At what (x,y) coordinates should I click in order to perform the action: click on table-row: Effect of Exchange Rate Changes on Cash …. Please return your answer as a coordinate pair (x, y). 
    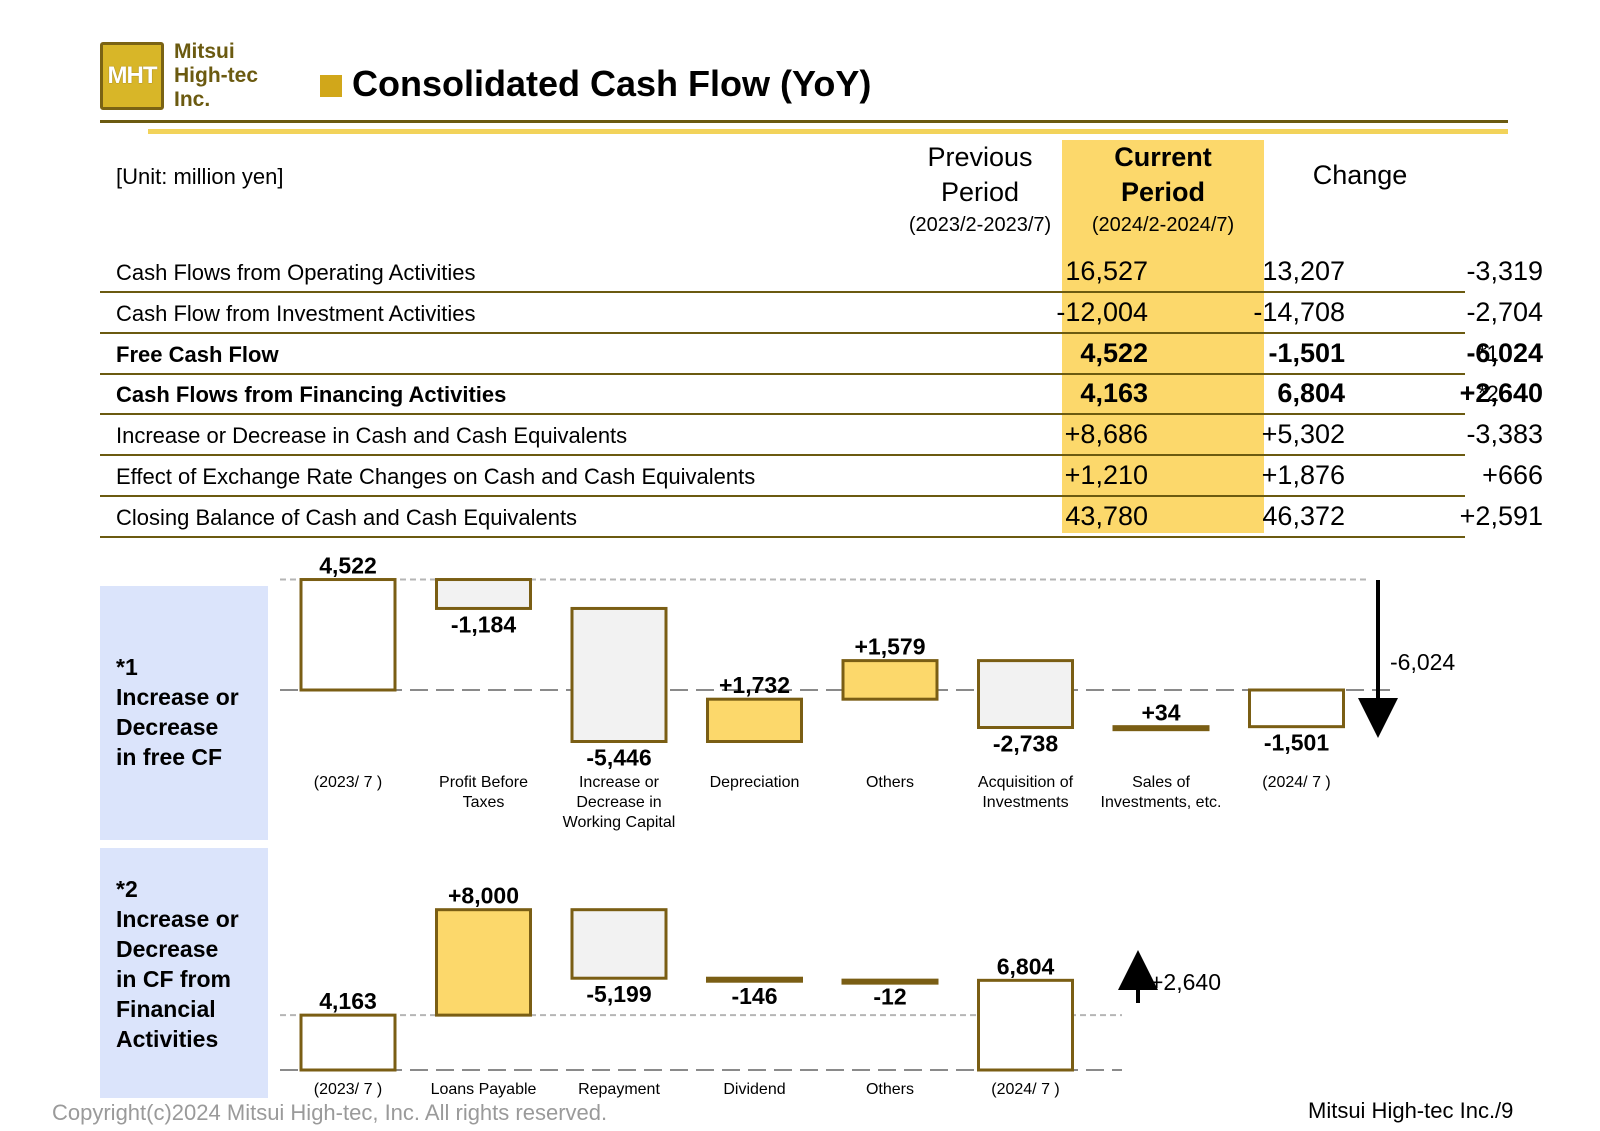
    Looking at the image, I should click on (821, 477).